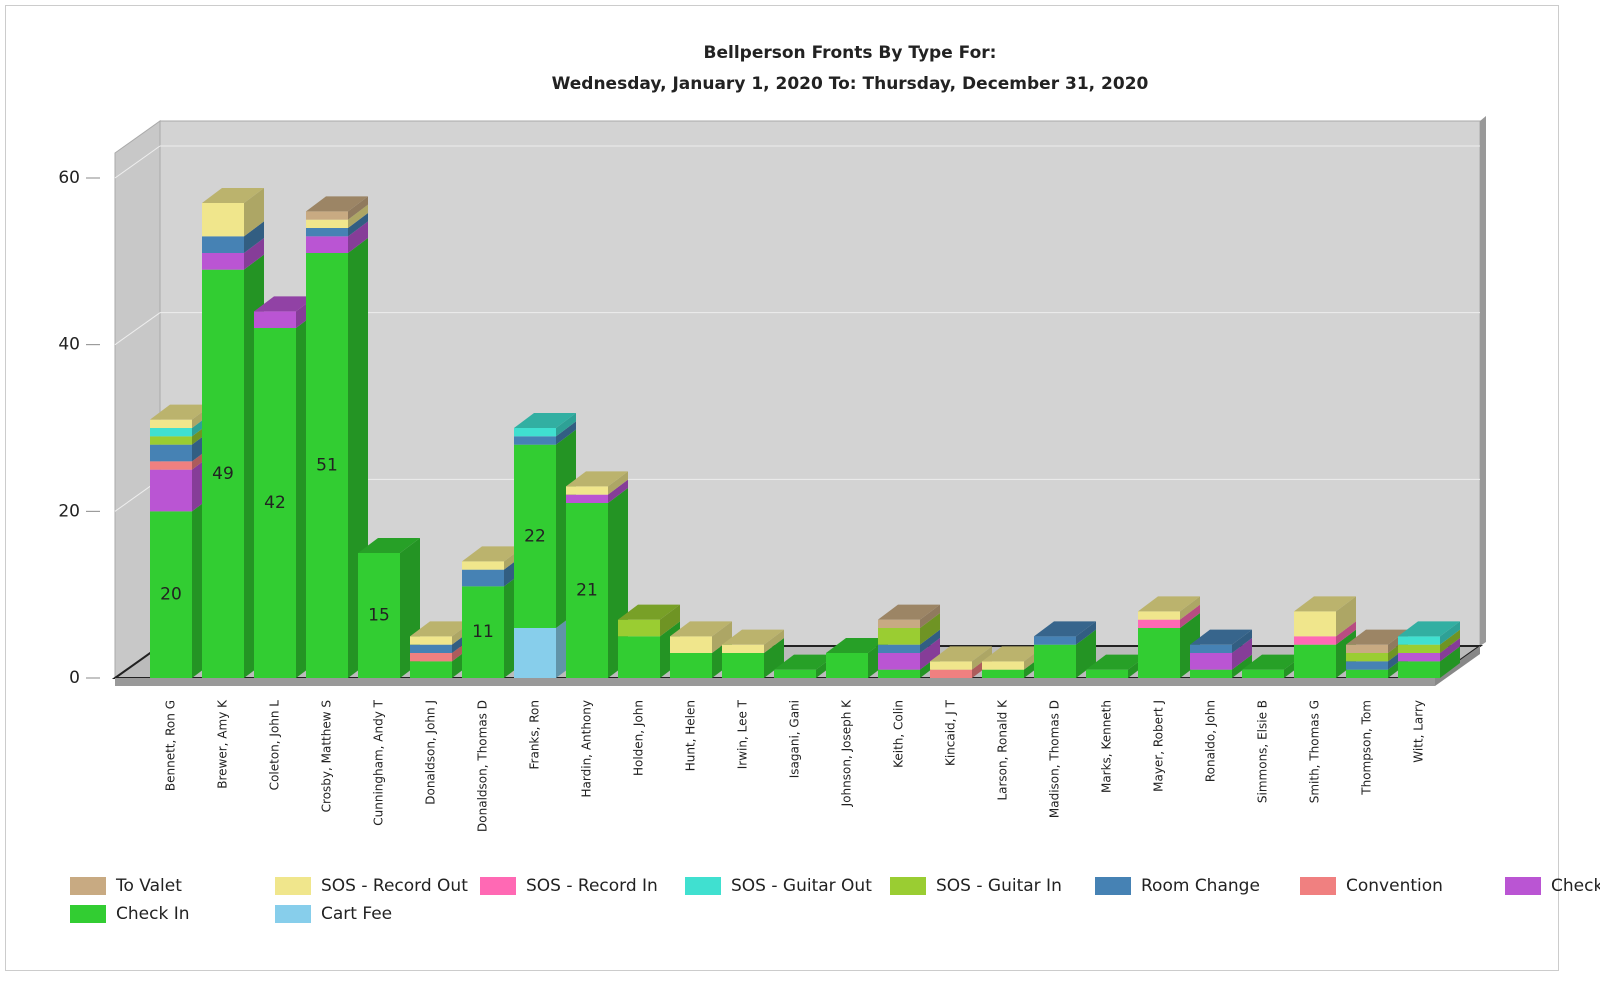  What do you see at coordinates (1211, 741) in the screenshot?
I see `x-tick-label: Ronaldo, John` at bounding box center [1211, 741].